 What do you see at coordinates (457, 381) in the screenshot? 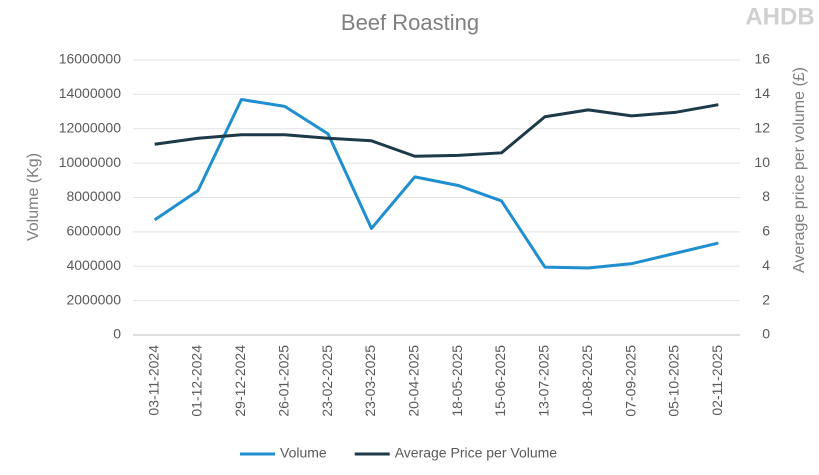
I see `x-tick-label: 18-05-2025` at bounding box center [457, 381].